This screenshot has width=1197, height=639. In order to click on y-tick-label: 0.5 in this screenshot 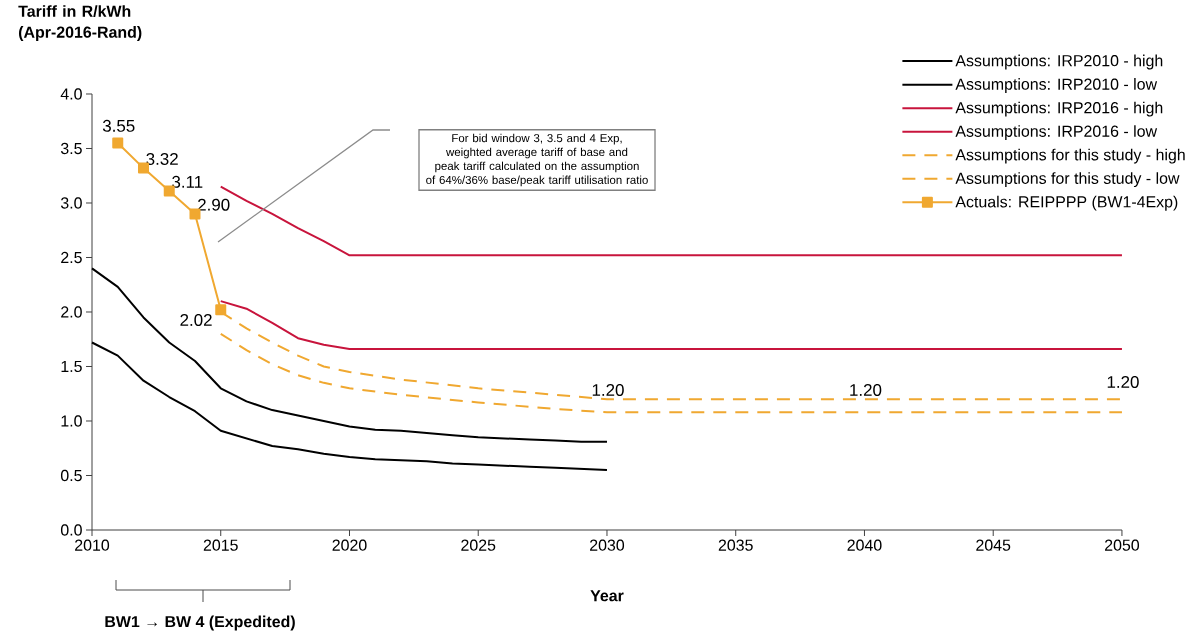, I will do `click(71, 475)`.